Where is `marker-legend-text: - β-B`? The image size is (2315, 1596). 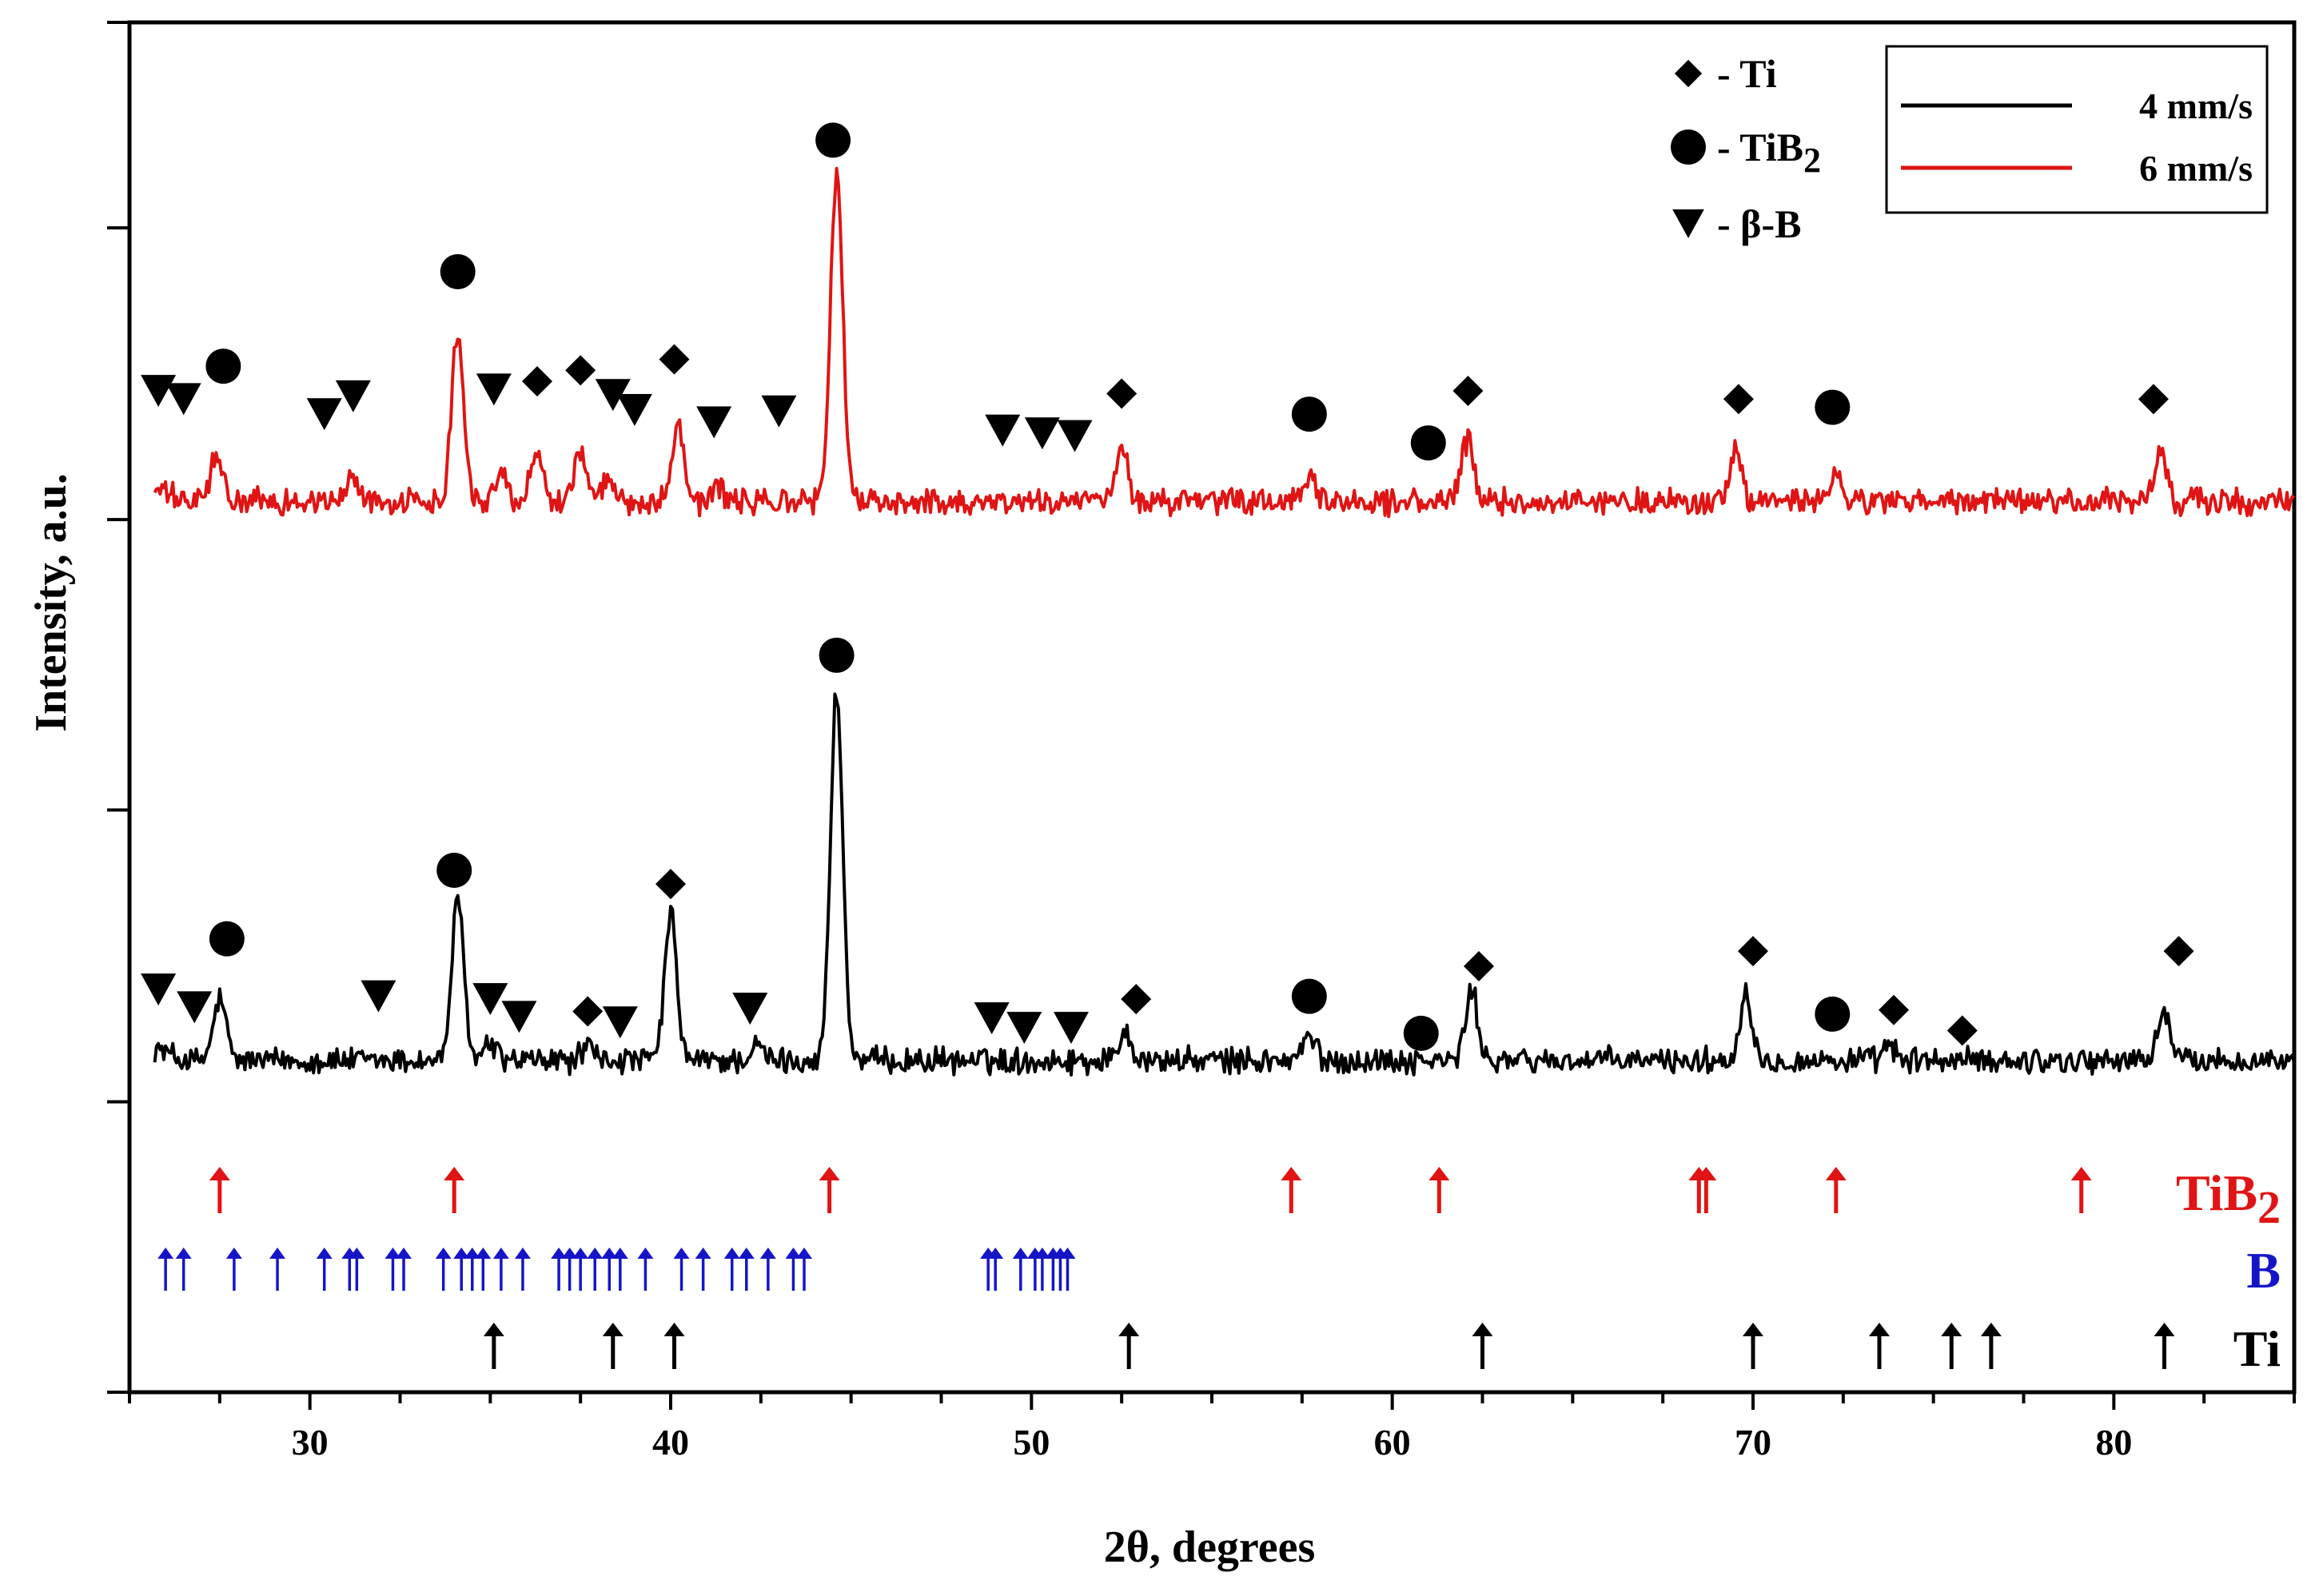 marker-legend-text: - β-B is located at coordinates (1759, 223).